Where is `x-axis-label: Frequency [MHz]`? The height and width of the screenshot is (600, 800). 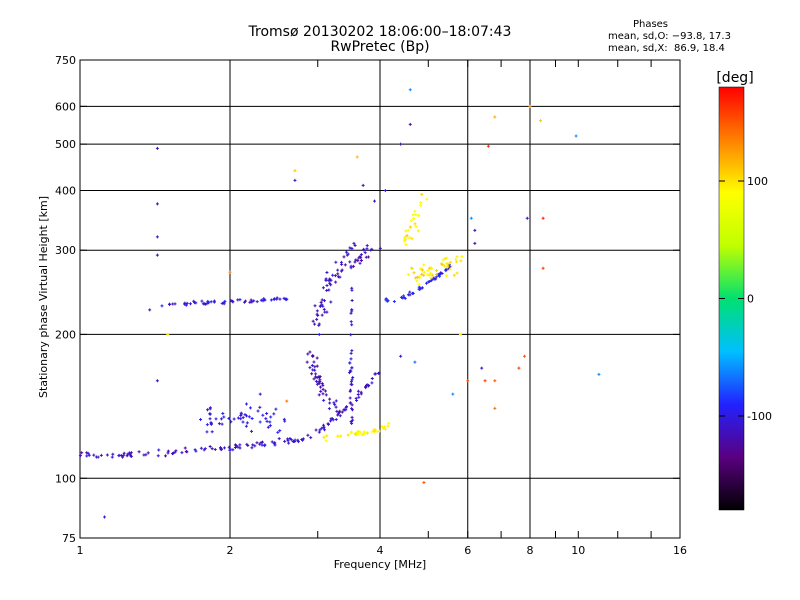
x-axis-label: Frequency [MHz] is located at coordinates (380, 564).